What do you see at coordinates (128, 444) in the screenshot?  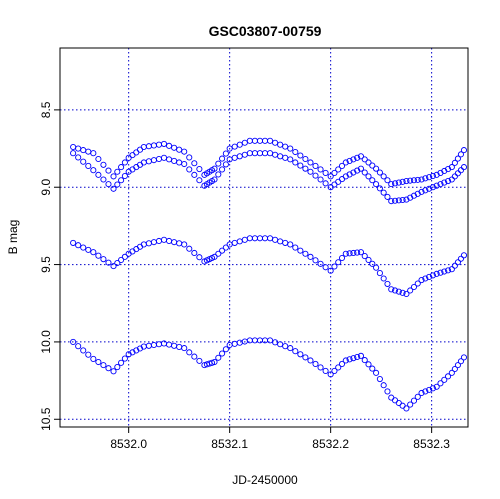 I see `x-tick-label: 8532.0` at bounding box center [128, 444].